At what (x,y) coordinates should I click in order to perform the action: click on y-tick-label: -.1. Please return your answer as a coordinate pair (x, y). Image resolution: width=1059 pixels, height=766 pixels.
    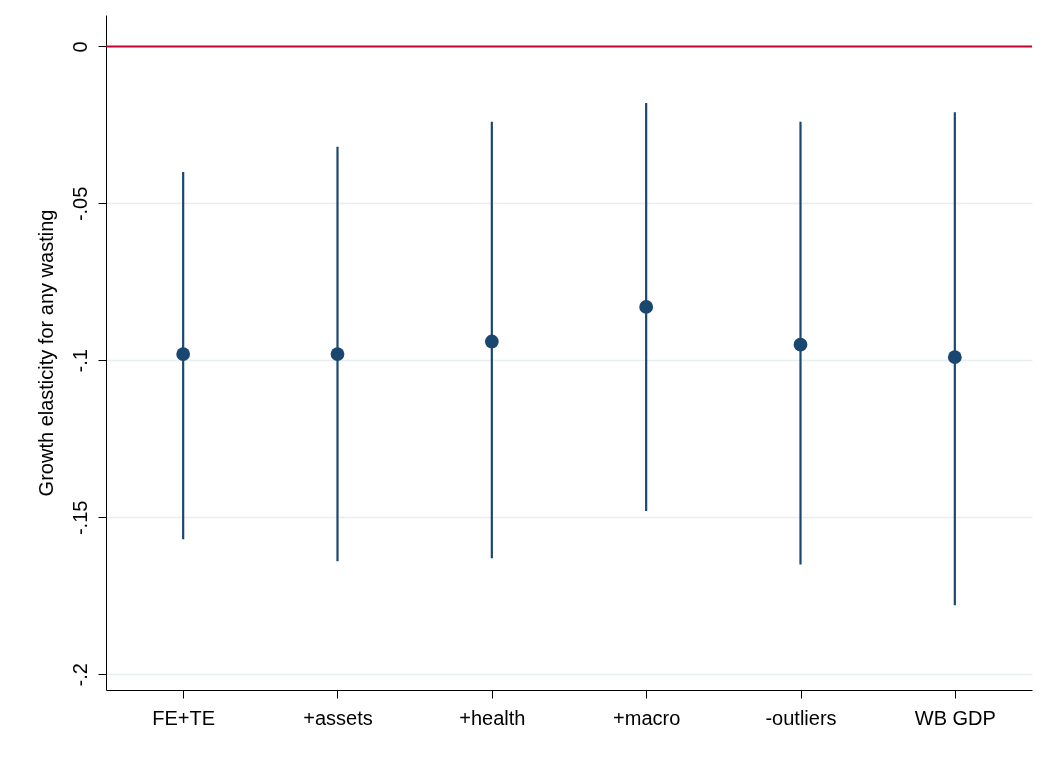
    Looking at the image, I should click on (79, 361).